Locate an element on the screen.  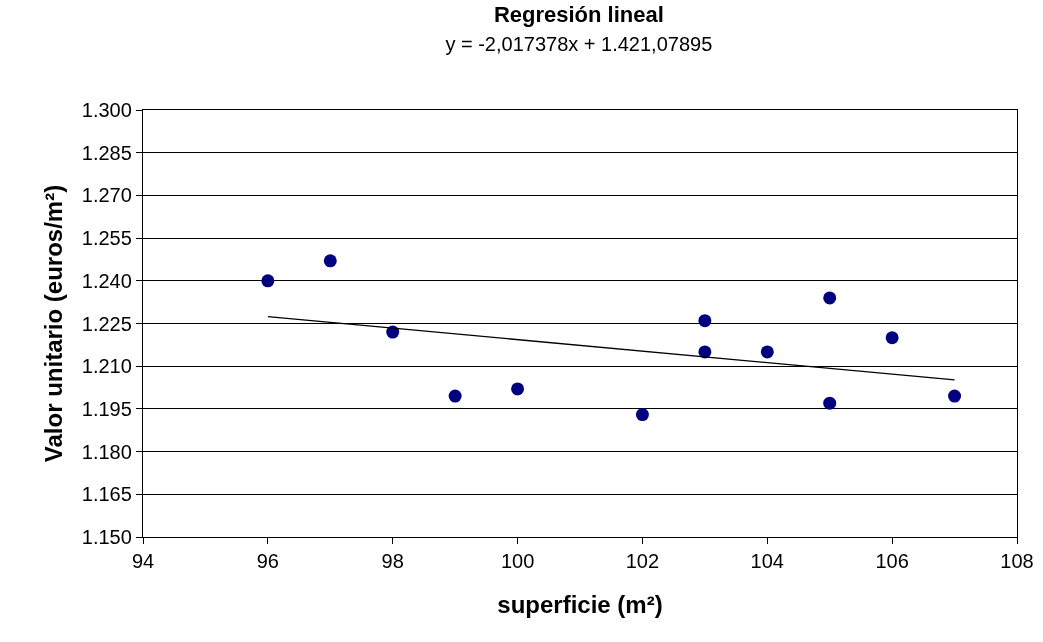
y-tick-label: 1.285 is located at coordinates (106, 152).